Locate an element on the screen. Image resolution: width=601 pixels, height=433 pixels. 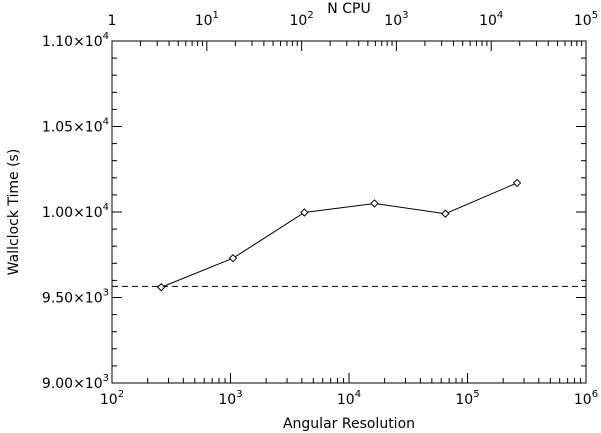
y-tick-label: 9.00×103 is located at coordinates (75, 382).